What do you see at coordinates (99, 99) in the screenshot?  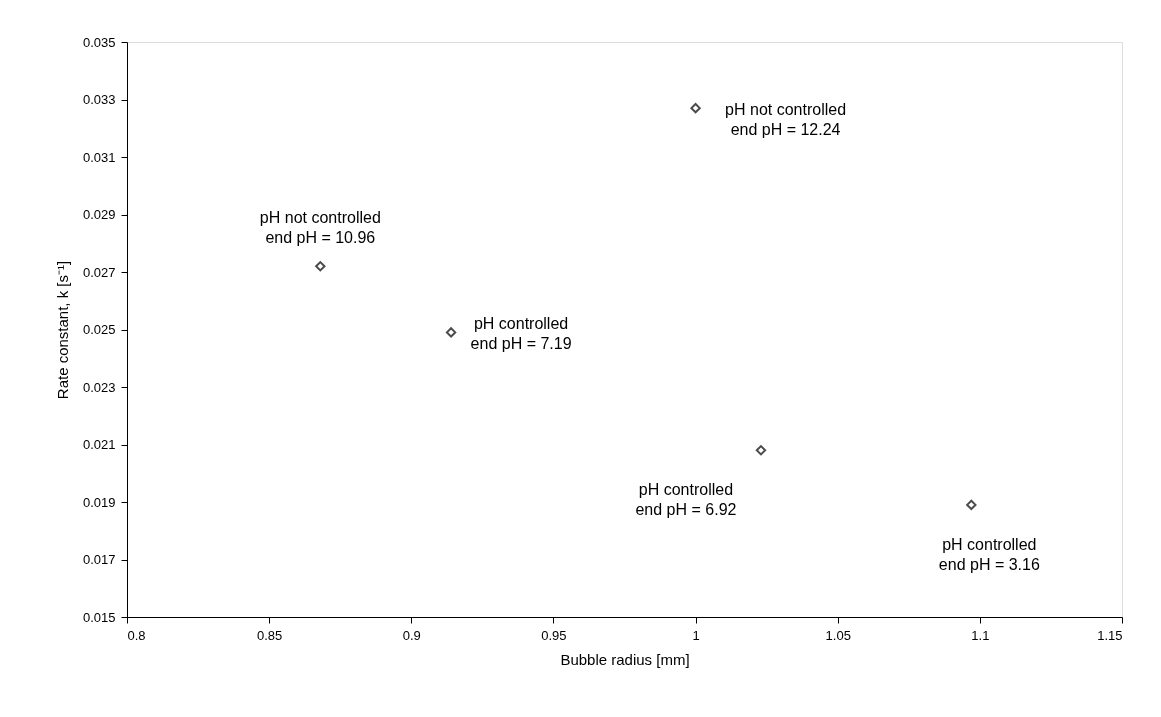 I see `y-tick-label: 0.033` at bounding box center [99, 99].